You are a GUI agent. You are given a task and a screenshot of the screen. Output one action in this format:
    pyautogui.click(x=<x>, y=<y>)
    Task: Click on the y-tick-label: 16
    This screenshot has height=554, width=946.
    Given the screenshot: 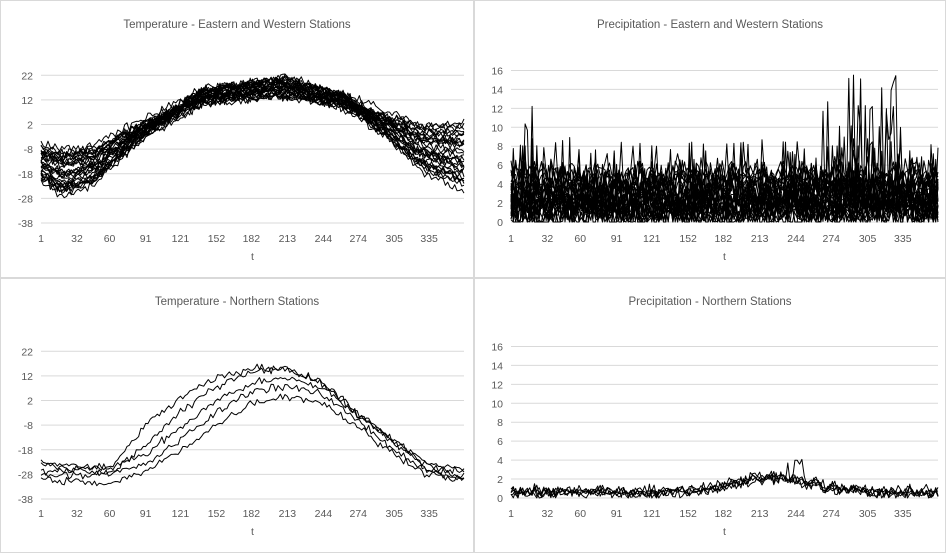 What is the action you would take?
    pyautogui.click(x=497, y=71)
    